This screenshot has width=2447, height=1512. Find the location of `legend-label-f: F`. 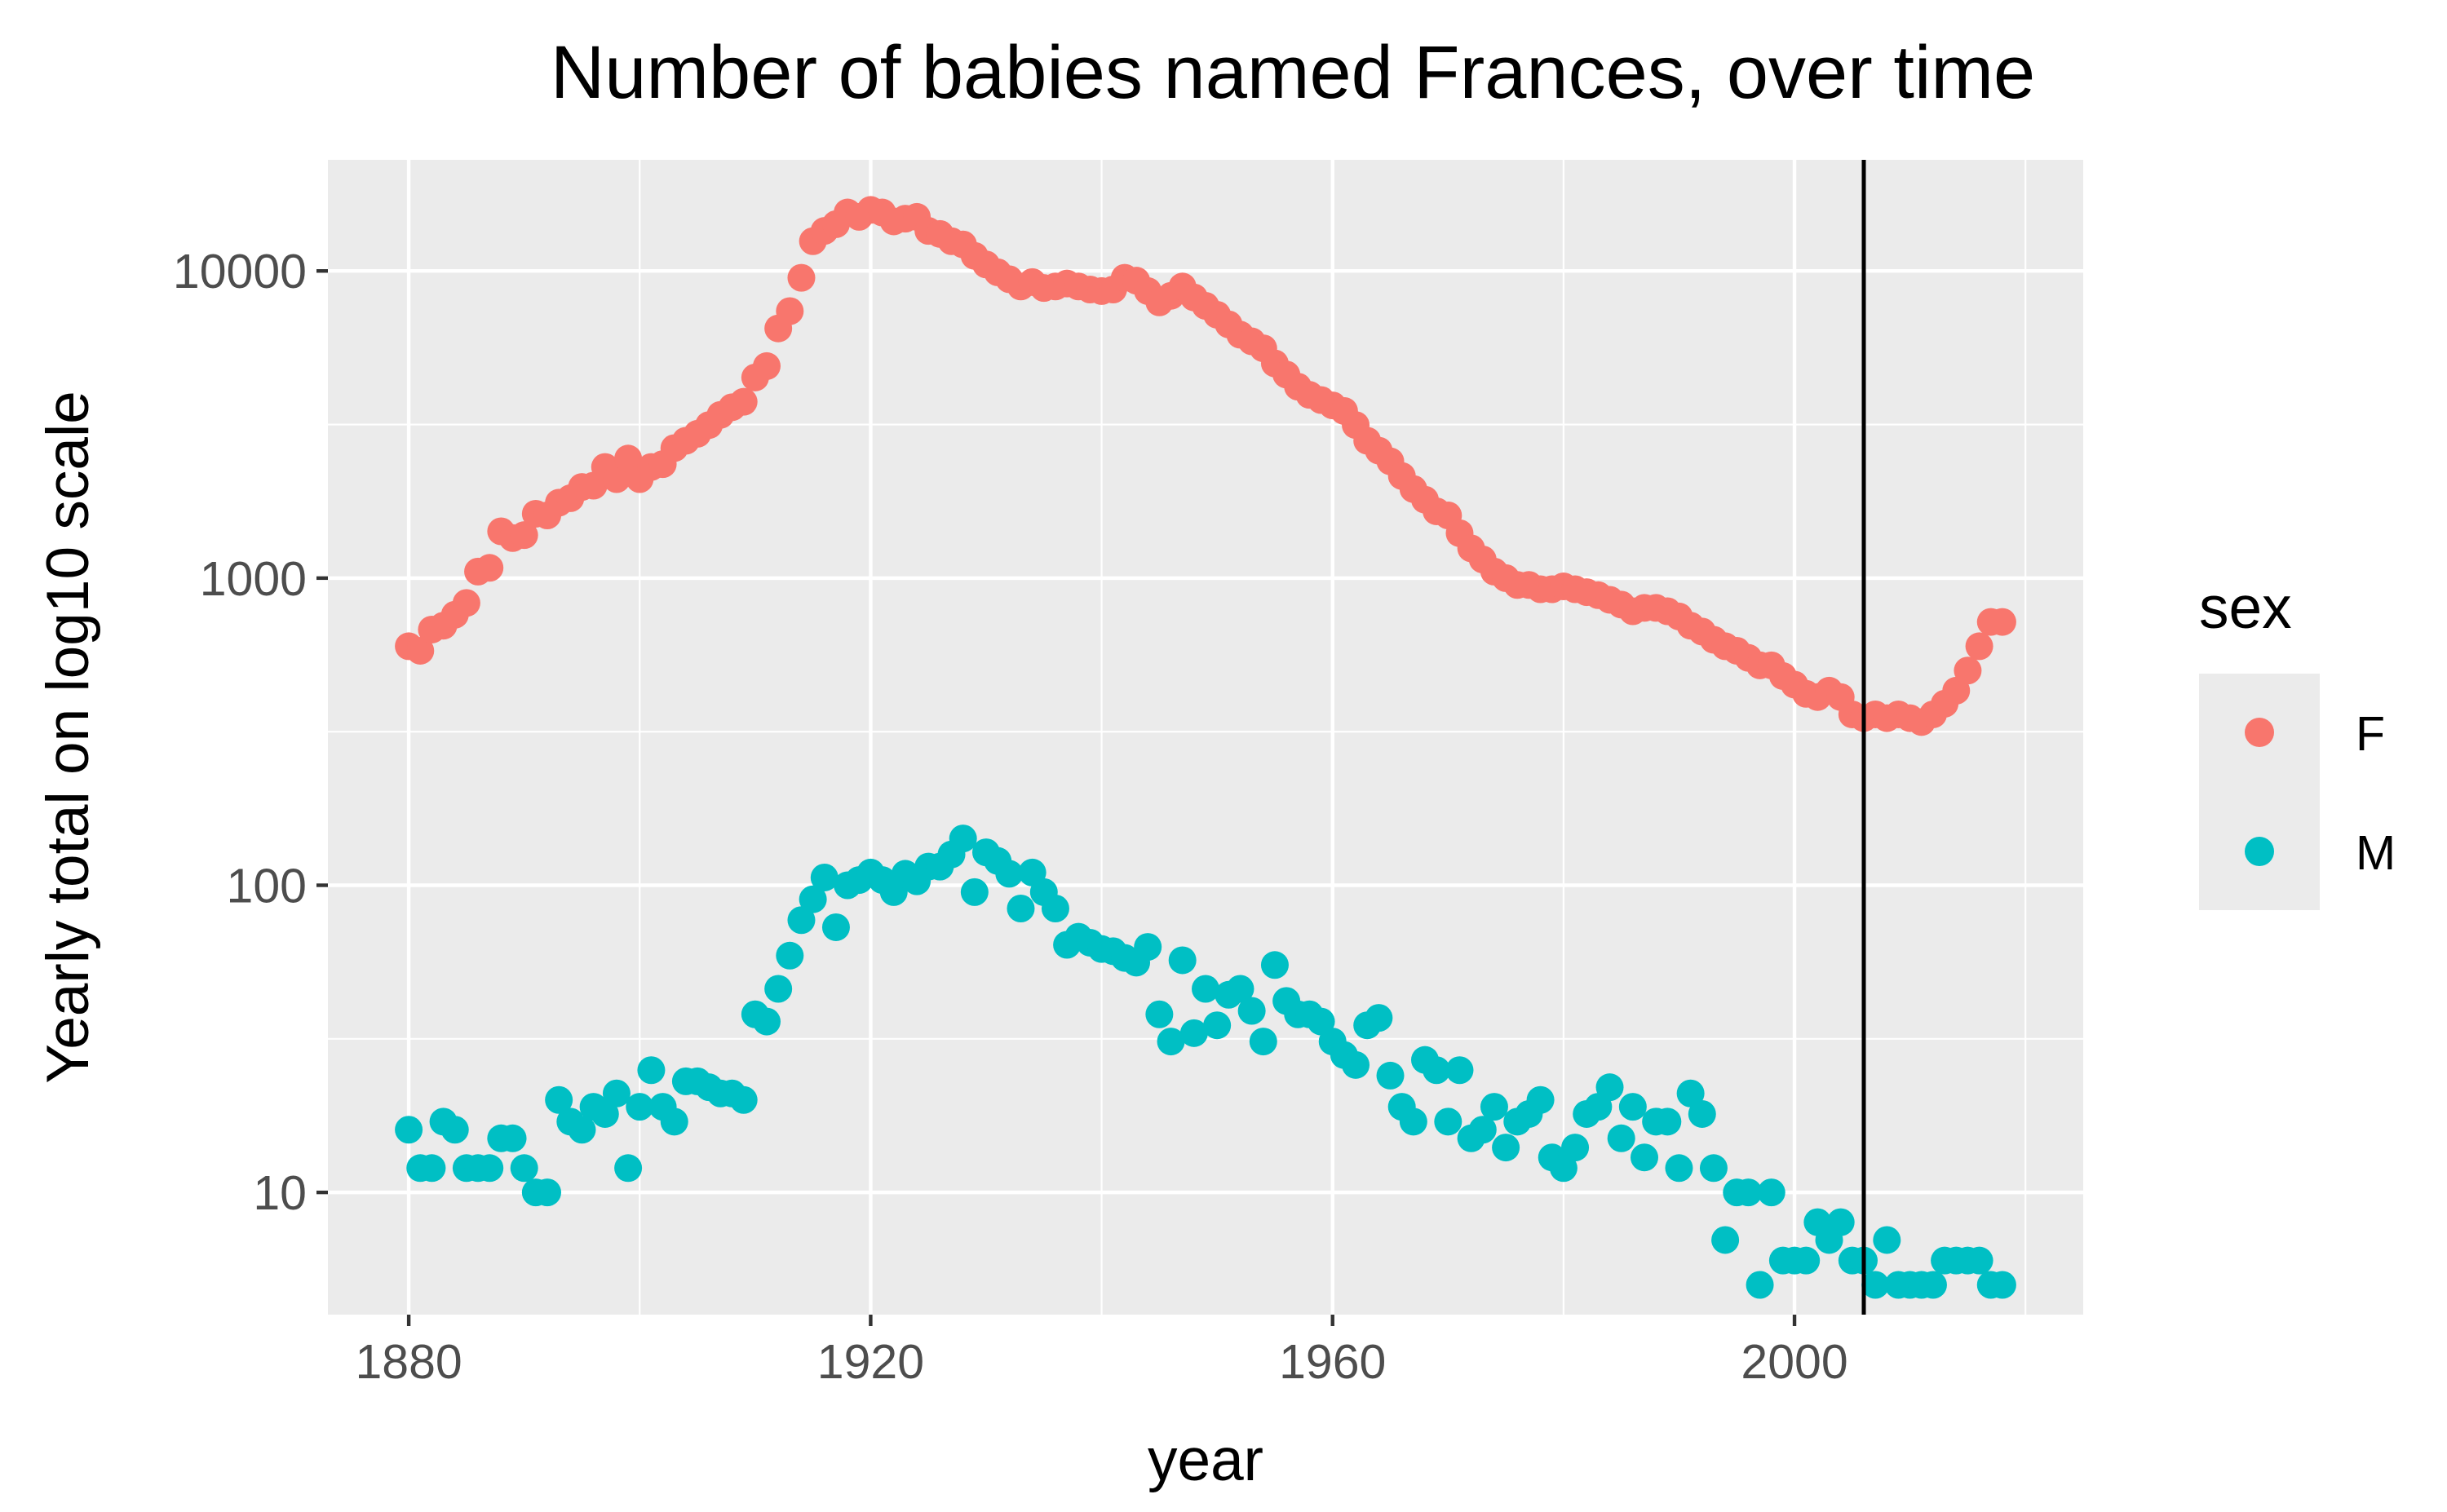

legend-label-f: F is located at coordinates (2370, 734).